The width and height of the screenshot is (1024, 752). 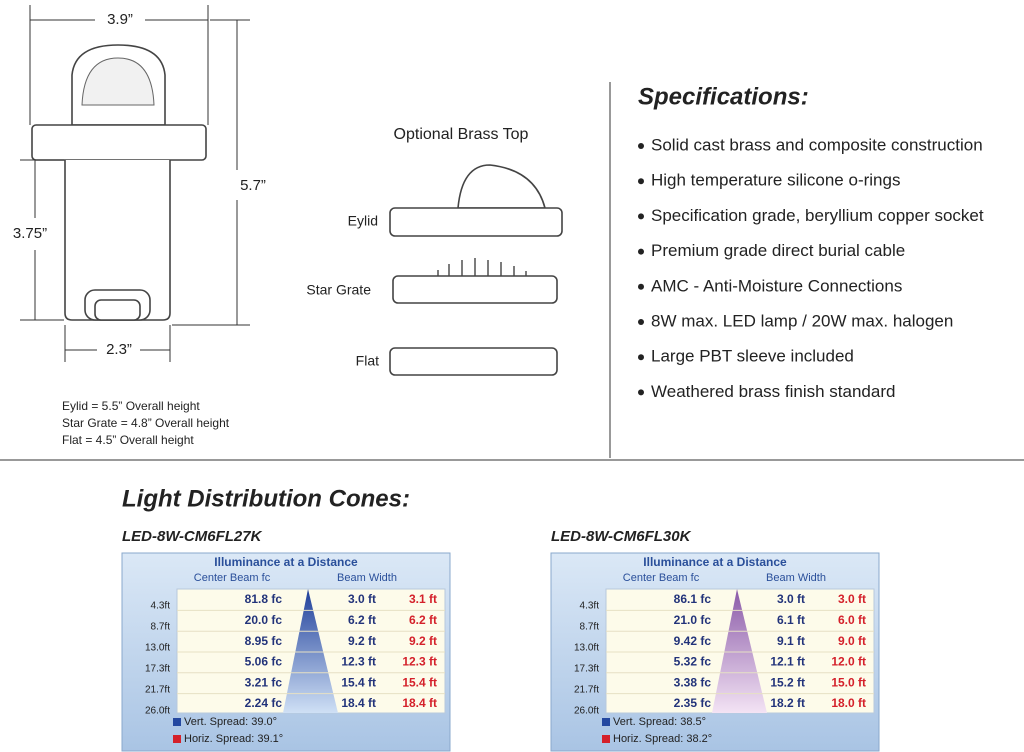 What do you see at coordinates (338, 290) in the screenshot?
I see `option-label: Star Grate` at bounding box center [338, 290].